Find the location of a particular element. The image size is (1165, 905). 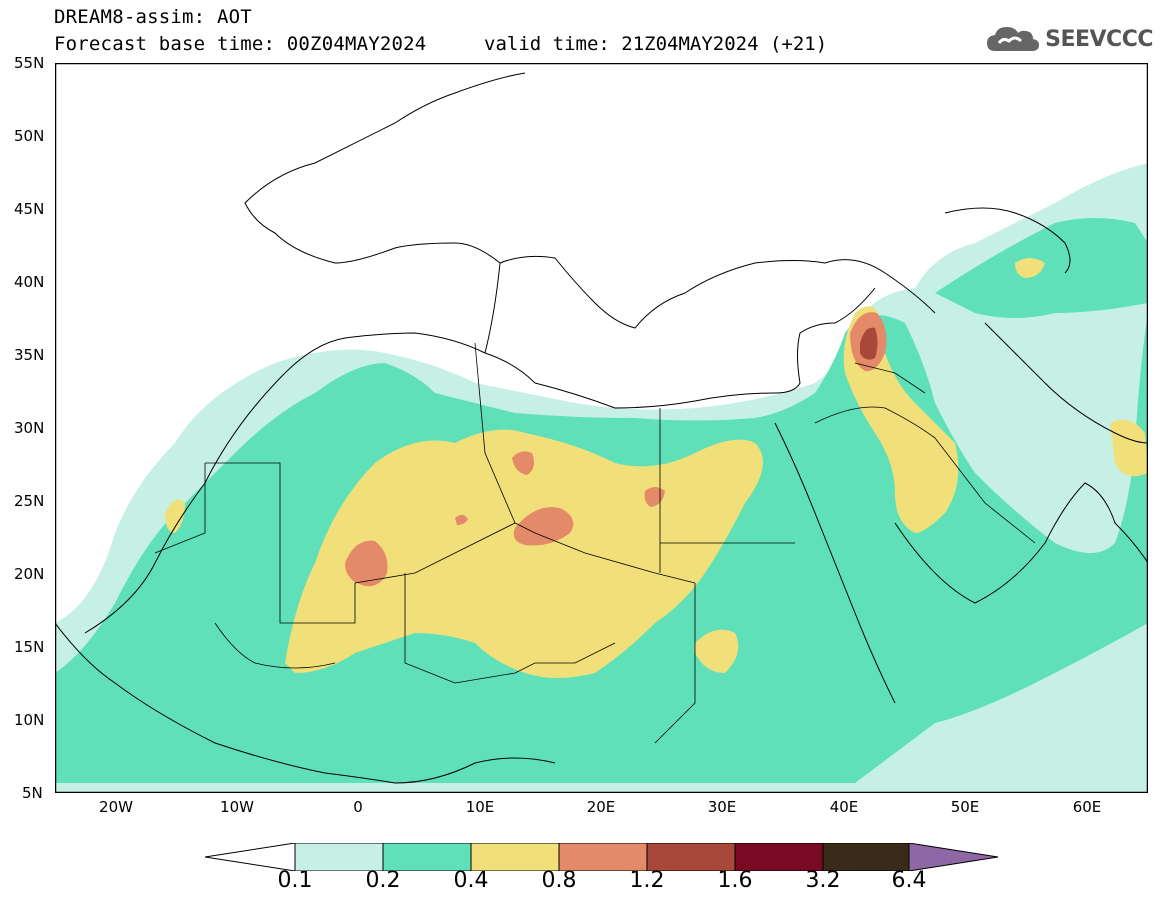

lon-label-10E: 10E is located at coordinates (480, 807).